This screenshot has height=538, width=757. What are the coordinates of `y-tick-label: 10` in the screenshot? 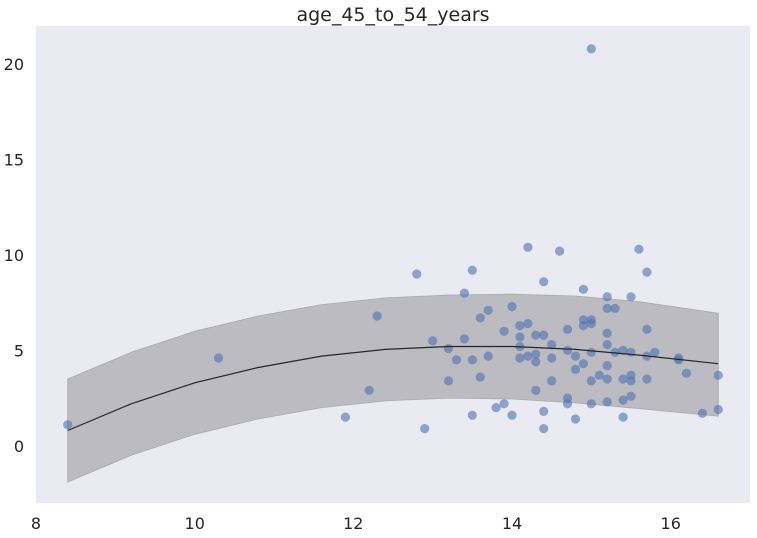 It's located at (14, 255).